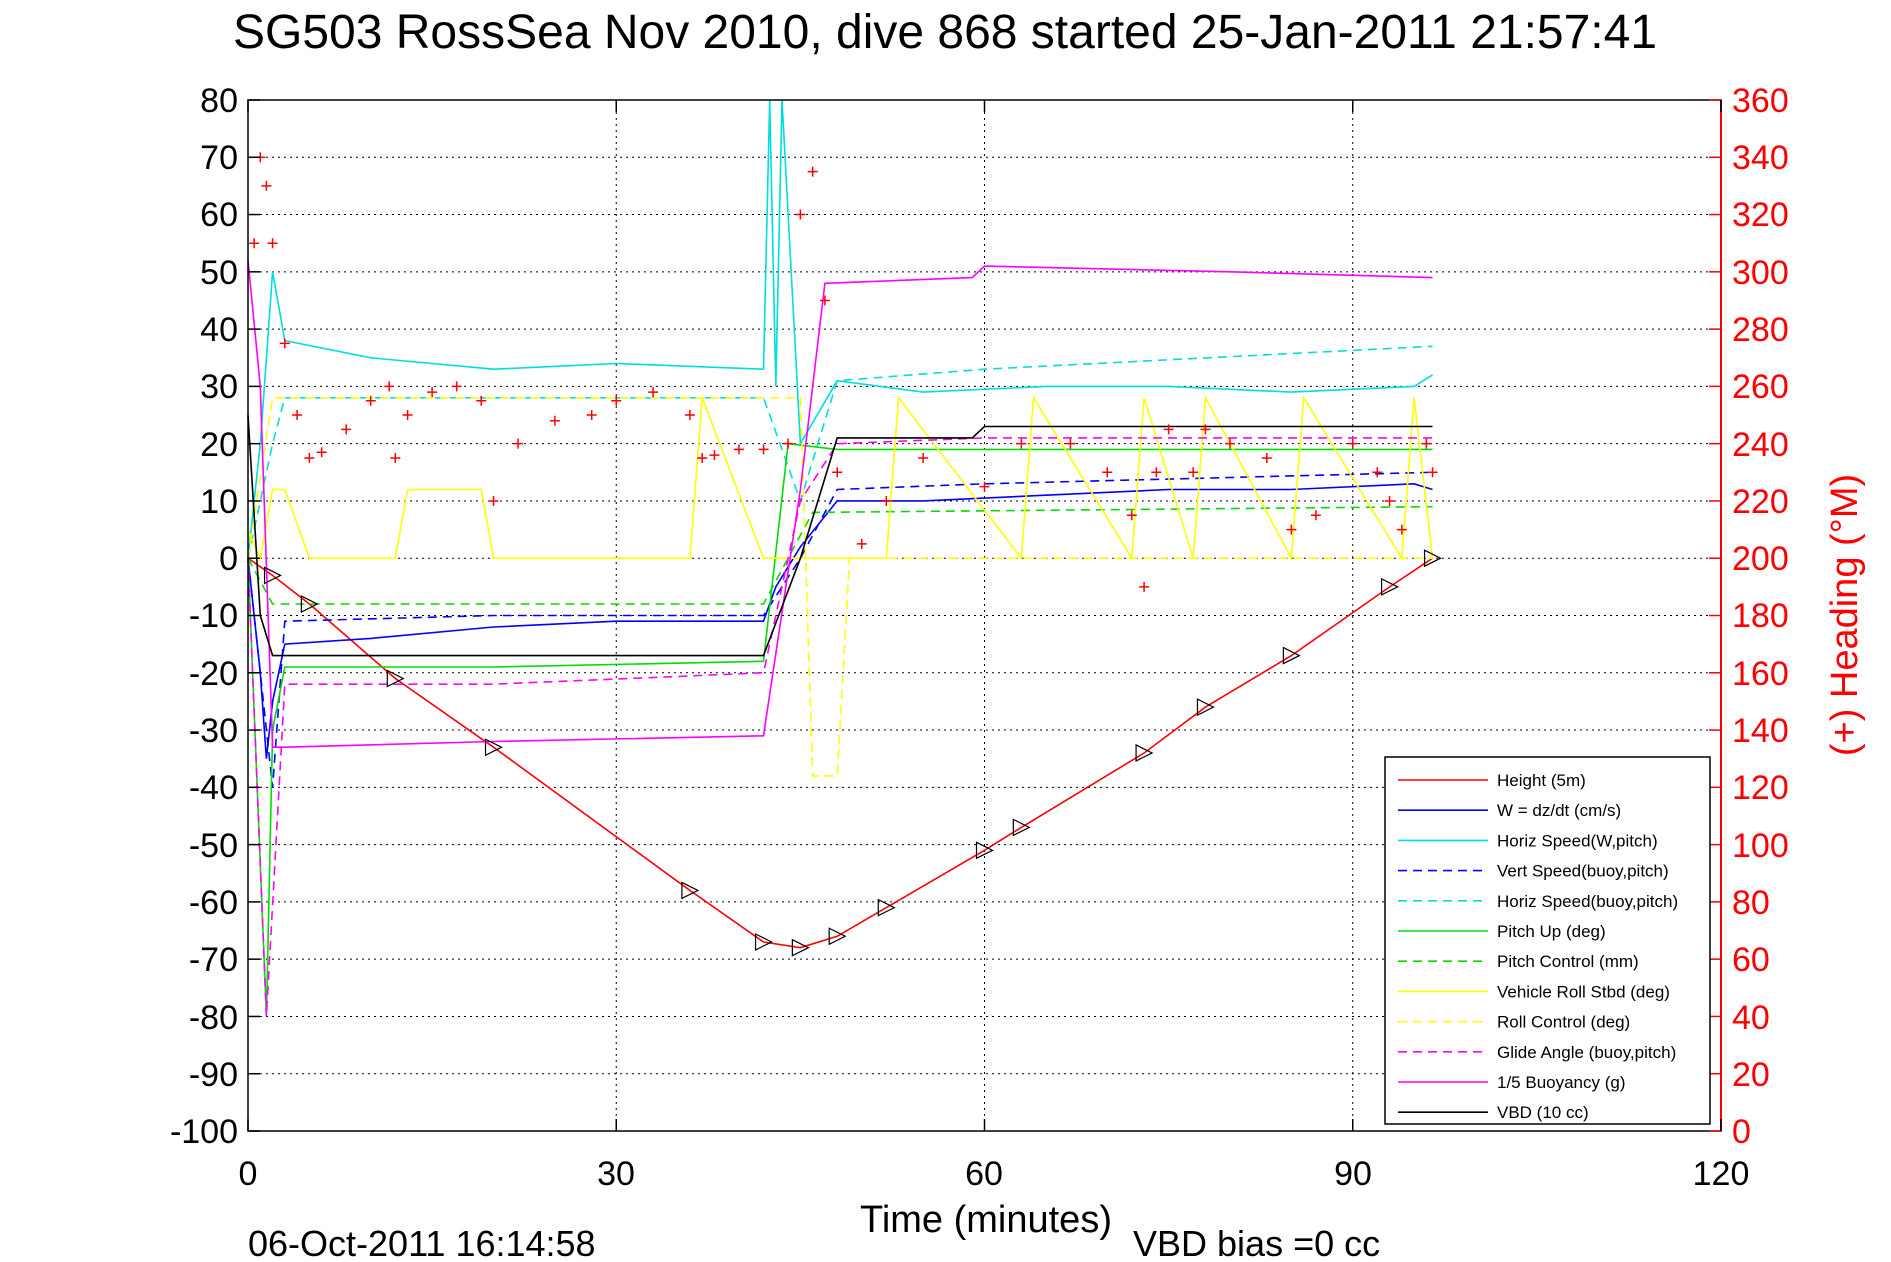 This screenshot has height=1262, width=1891. What do you see at coordinates (1760, 158) in the screenshot?
I see `right-y-tick-label: 340` at bounding box center [1760, 158].